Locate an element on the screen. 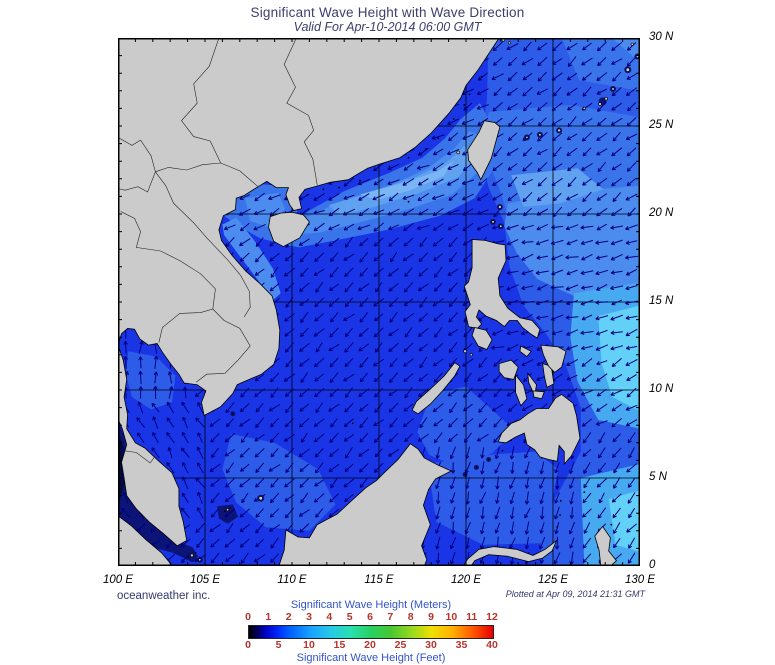 The height and width of the screenshot is (665, 775). land-mindanao is located at coordinates (539, 429).